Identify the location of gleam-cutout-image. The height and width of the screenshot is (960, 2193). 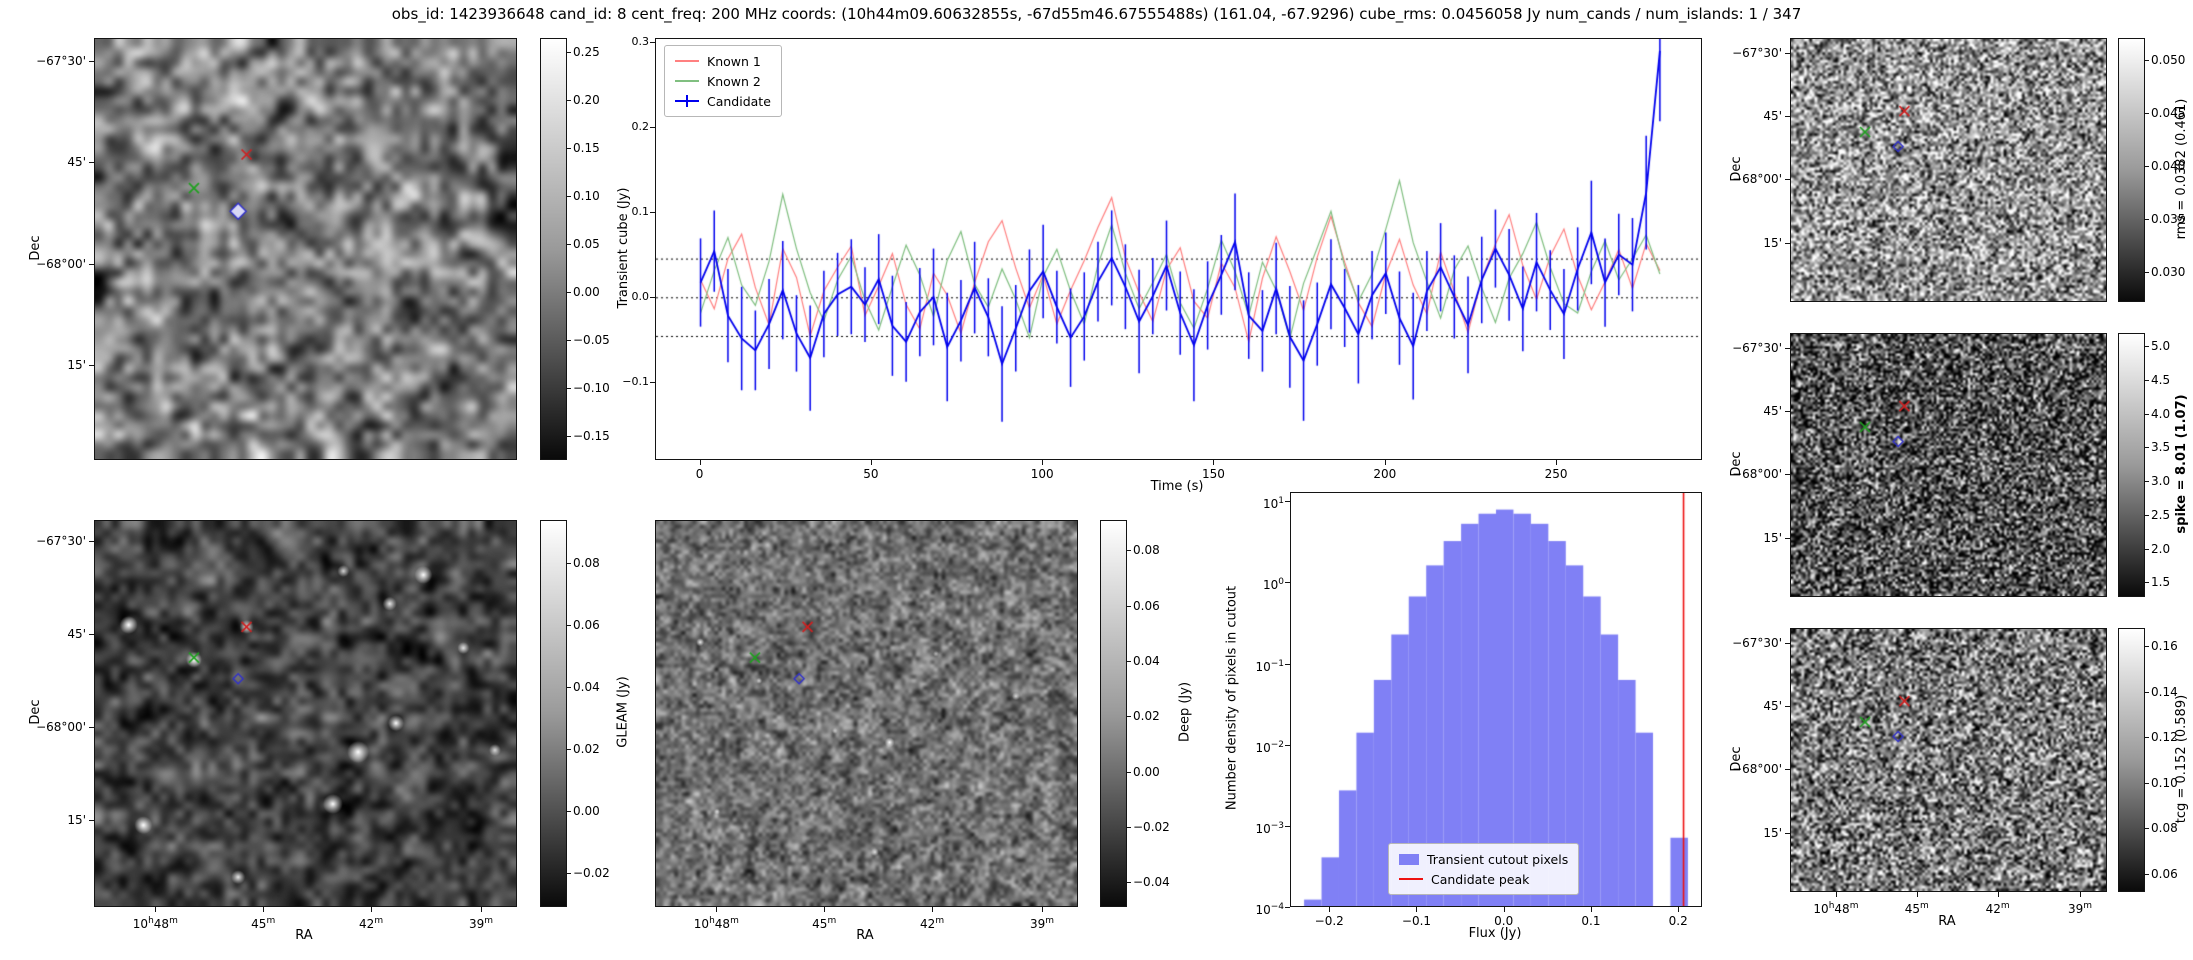
(305, 713).